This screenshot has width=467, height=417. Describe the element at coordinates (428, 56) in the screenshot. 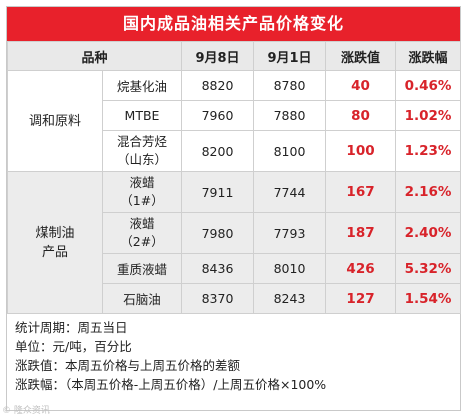

I see `header-pct: 涨跌幅` at that location.